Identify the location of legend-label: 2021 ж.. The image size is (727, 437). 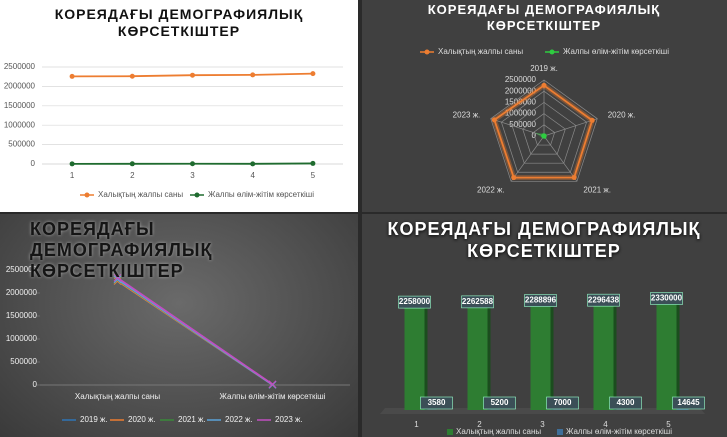
(192, 419).